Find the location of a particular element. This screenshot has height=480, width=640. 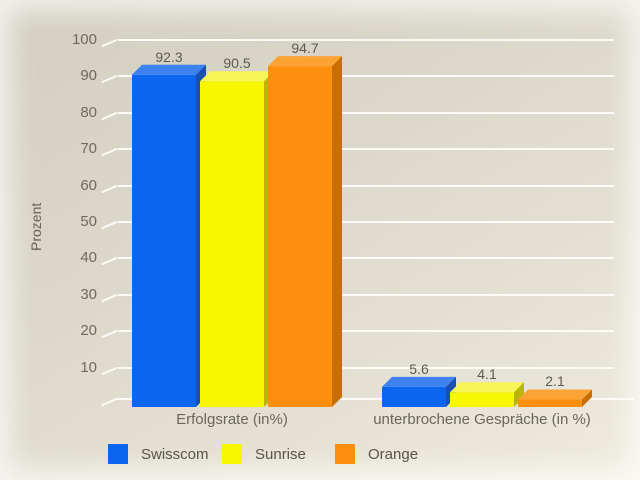

legend-label: Orange is located at coordinates (393, 454).